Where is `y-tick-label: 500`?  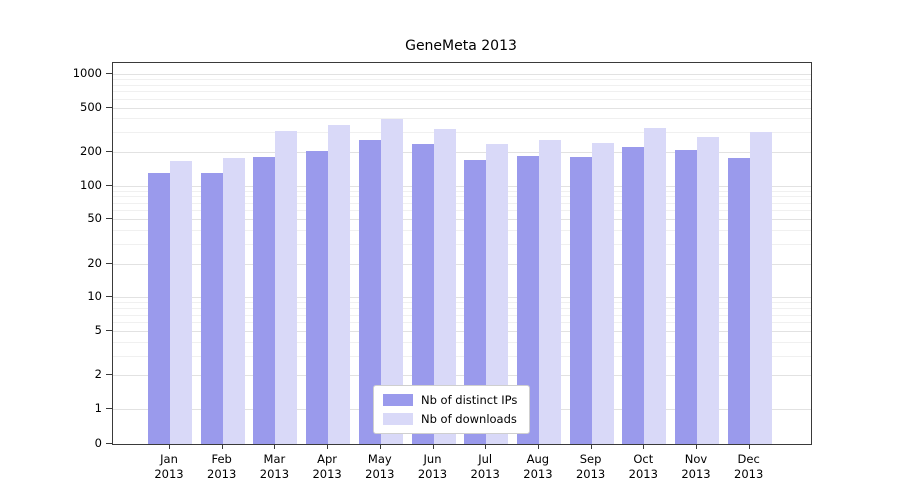
y-tick-label: 500 is located at coordinates (91, 106).